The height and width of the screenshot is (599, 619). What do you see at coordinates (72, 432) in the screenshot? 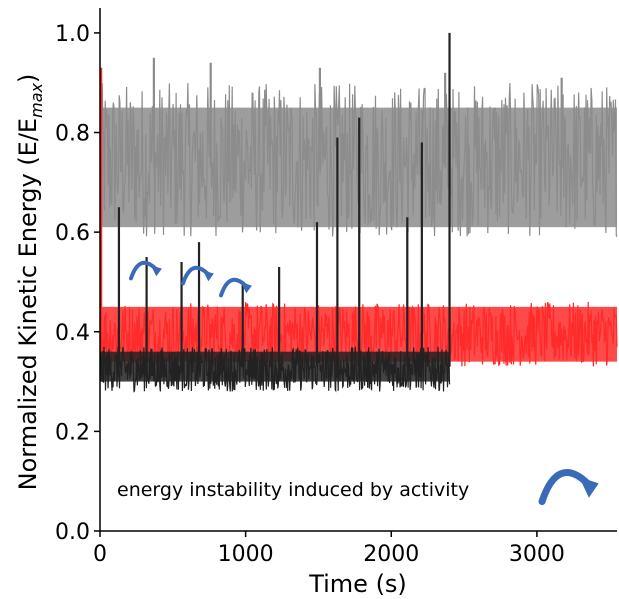
I see `y-tick-label: 0.2` at bounding box center [72, 432].